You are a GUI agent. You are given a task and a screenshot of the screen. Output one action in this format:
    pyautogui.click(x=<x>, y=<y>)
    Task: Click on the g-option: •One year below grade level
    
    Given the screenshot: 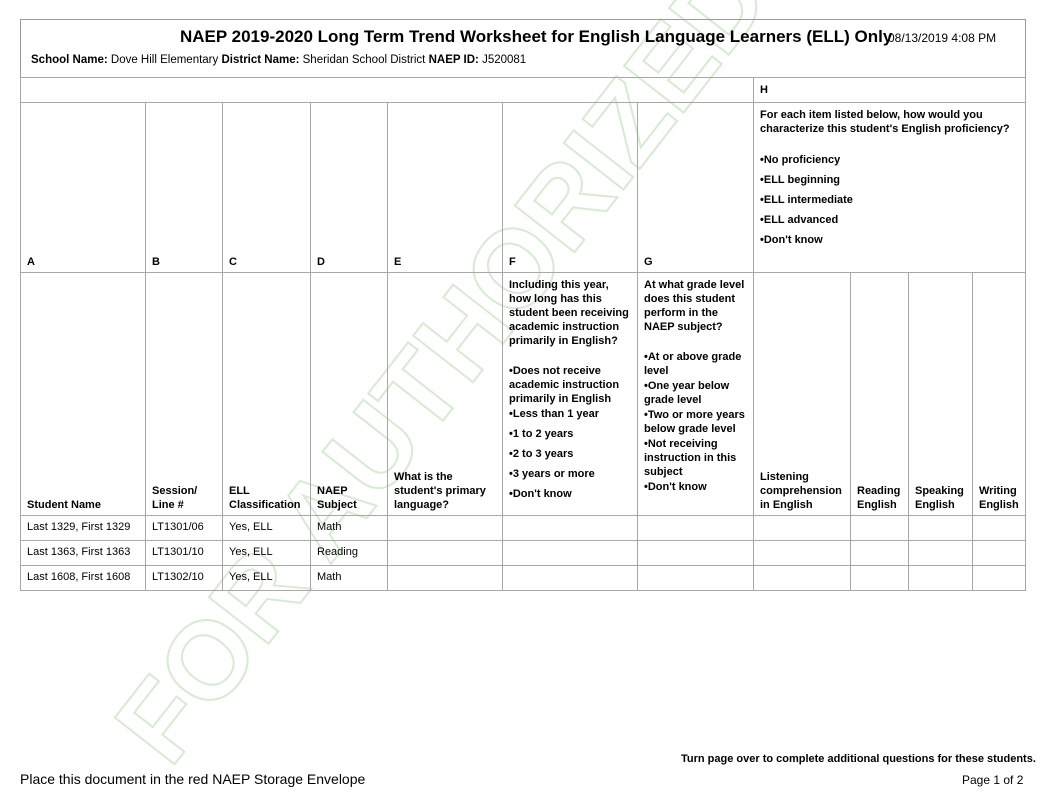 What is the action you would take?
    pyautogui.click(x=687, y=393)
    